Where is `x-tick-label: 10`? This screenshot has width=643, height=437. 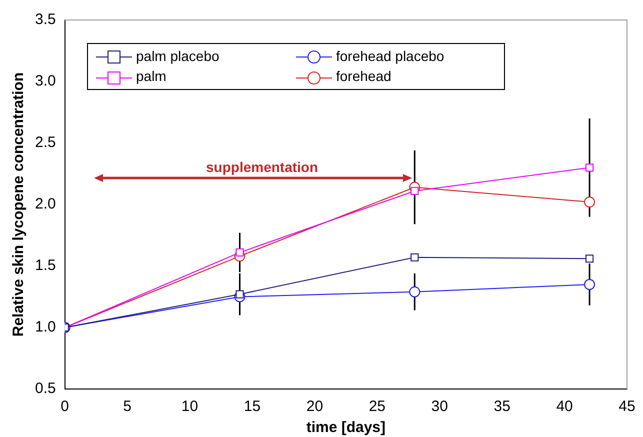 x-tick-label: 10 is located at coordinates (189, 407).